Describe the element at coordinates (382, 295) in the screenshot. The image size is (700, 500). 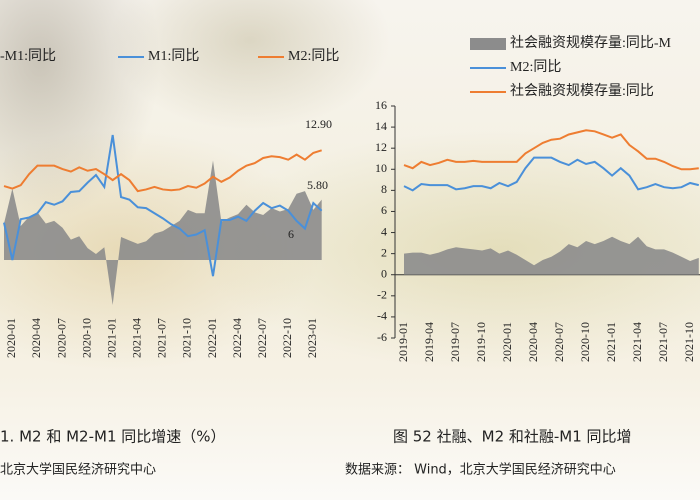
I see `y-tick-label: -2` at that location.